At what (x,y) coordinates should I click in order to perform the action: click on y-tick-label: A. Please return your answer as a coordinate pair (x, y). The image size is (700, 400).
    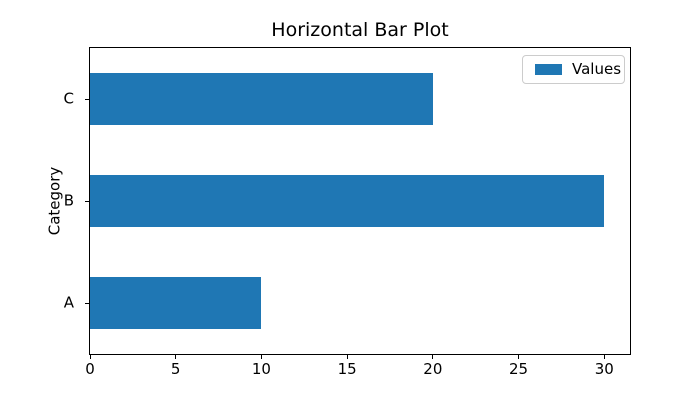
    Looking at the image, I should click on (68, 302).